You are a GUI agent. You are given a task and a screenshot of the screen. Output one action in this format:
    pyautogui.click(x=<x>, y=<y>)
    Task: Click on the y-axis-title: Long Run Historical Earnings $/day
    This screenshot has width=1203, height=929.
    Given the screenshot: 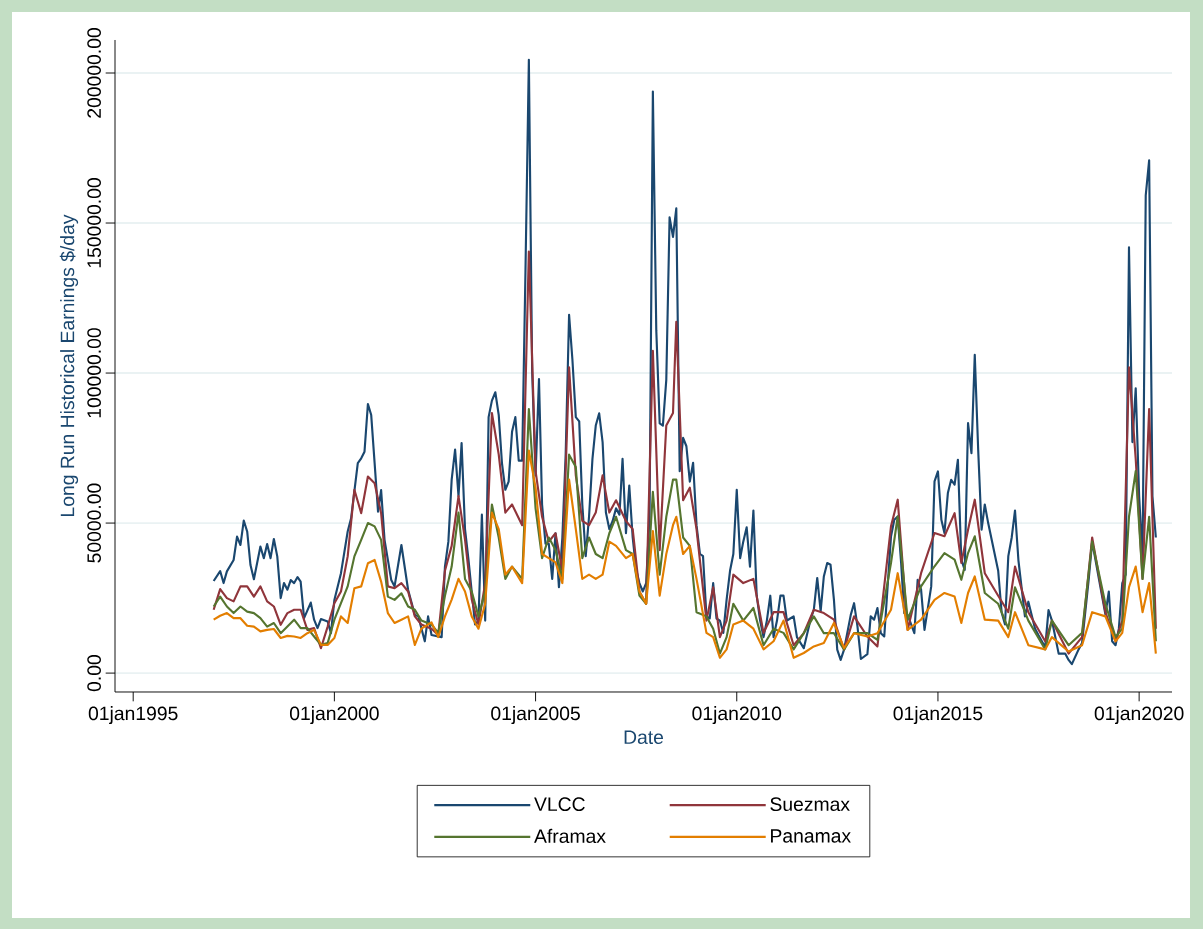 What is the action you would take?
    pyautogui.click(x=69, y=365)
    